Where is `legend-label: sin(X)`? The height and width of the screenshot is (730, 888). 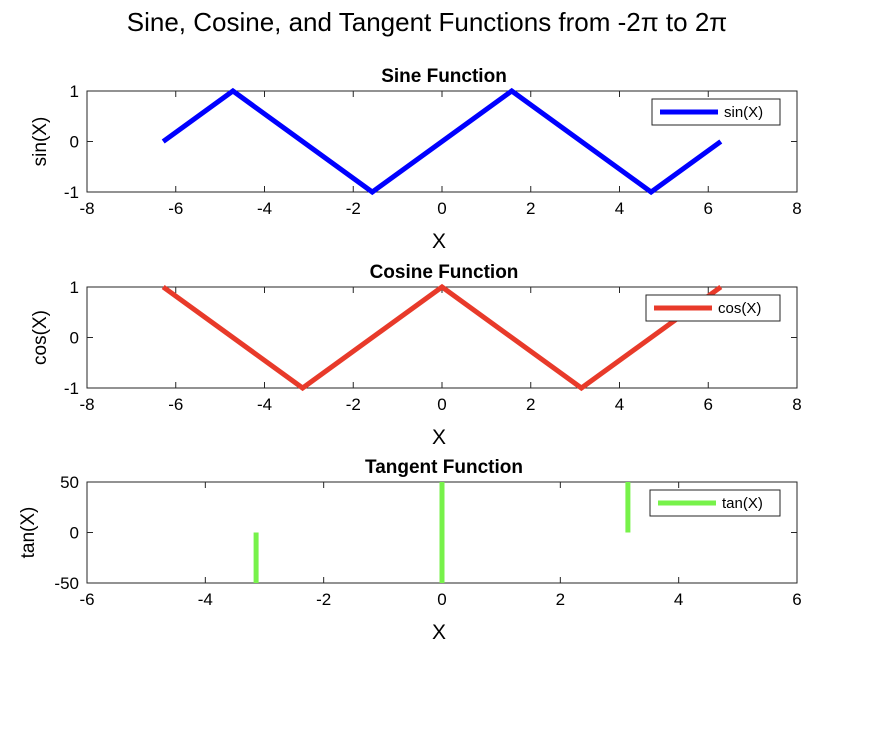 legend-label: sin(X) is located at coordinates (743, 112).